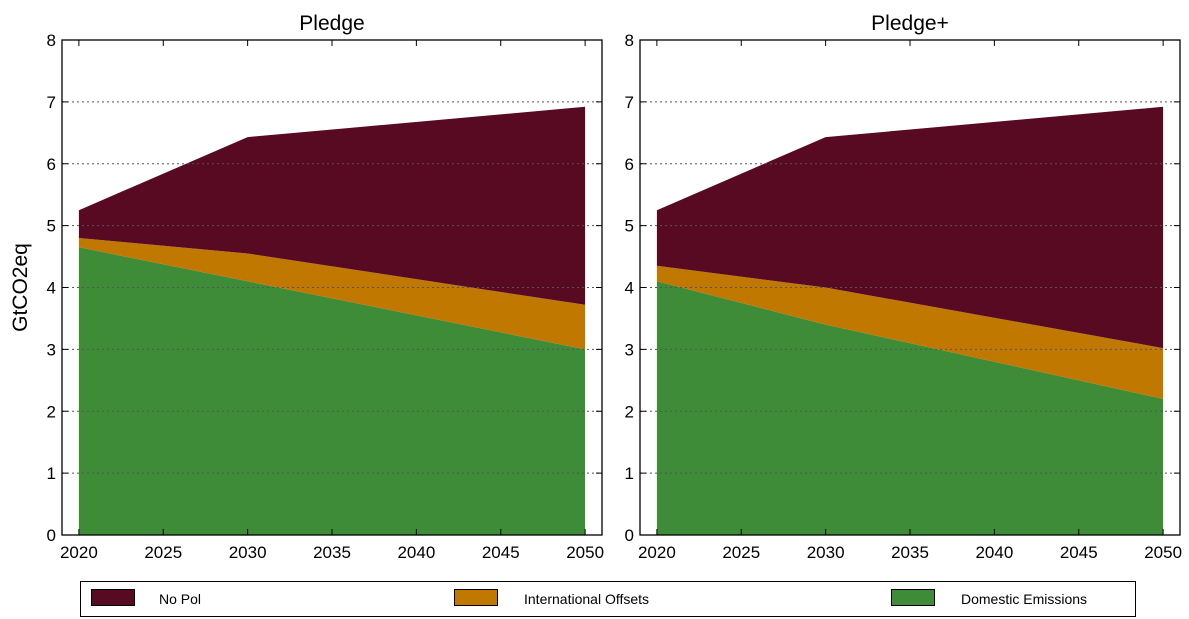 The width and height of the screenshot is (1189, 619). Describe the element at coordinates (629, 40) in the screenshot. I see `panel-2-ytick-label-8: 8` at that location.